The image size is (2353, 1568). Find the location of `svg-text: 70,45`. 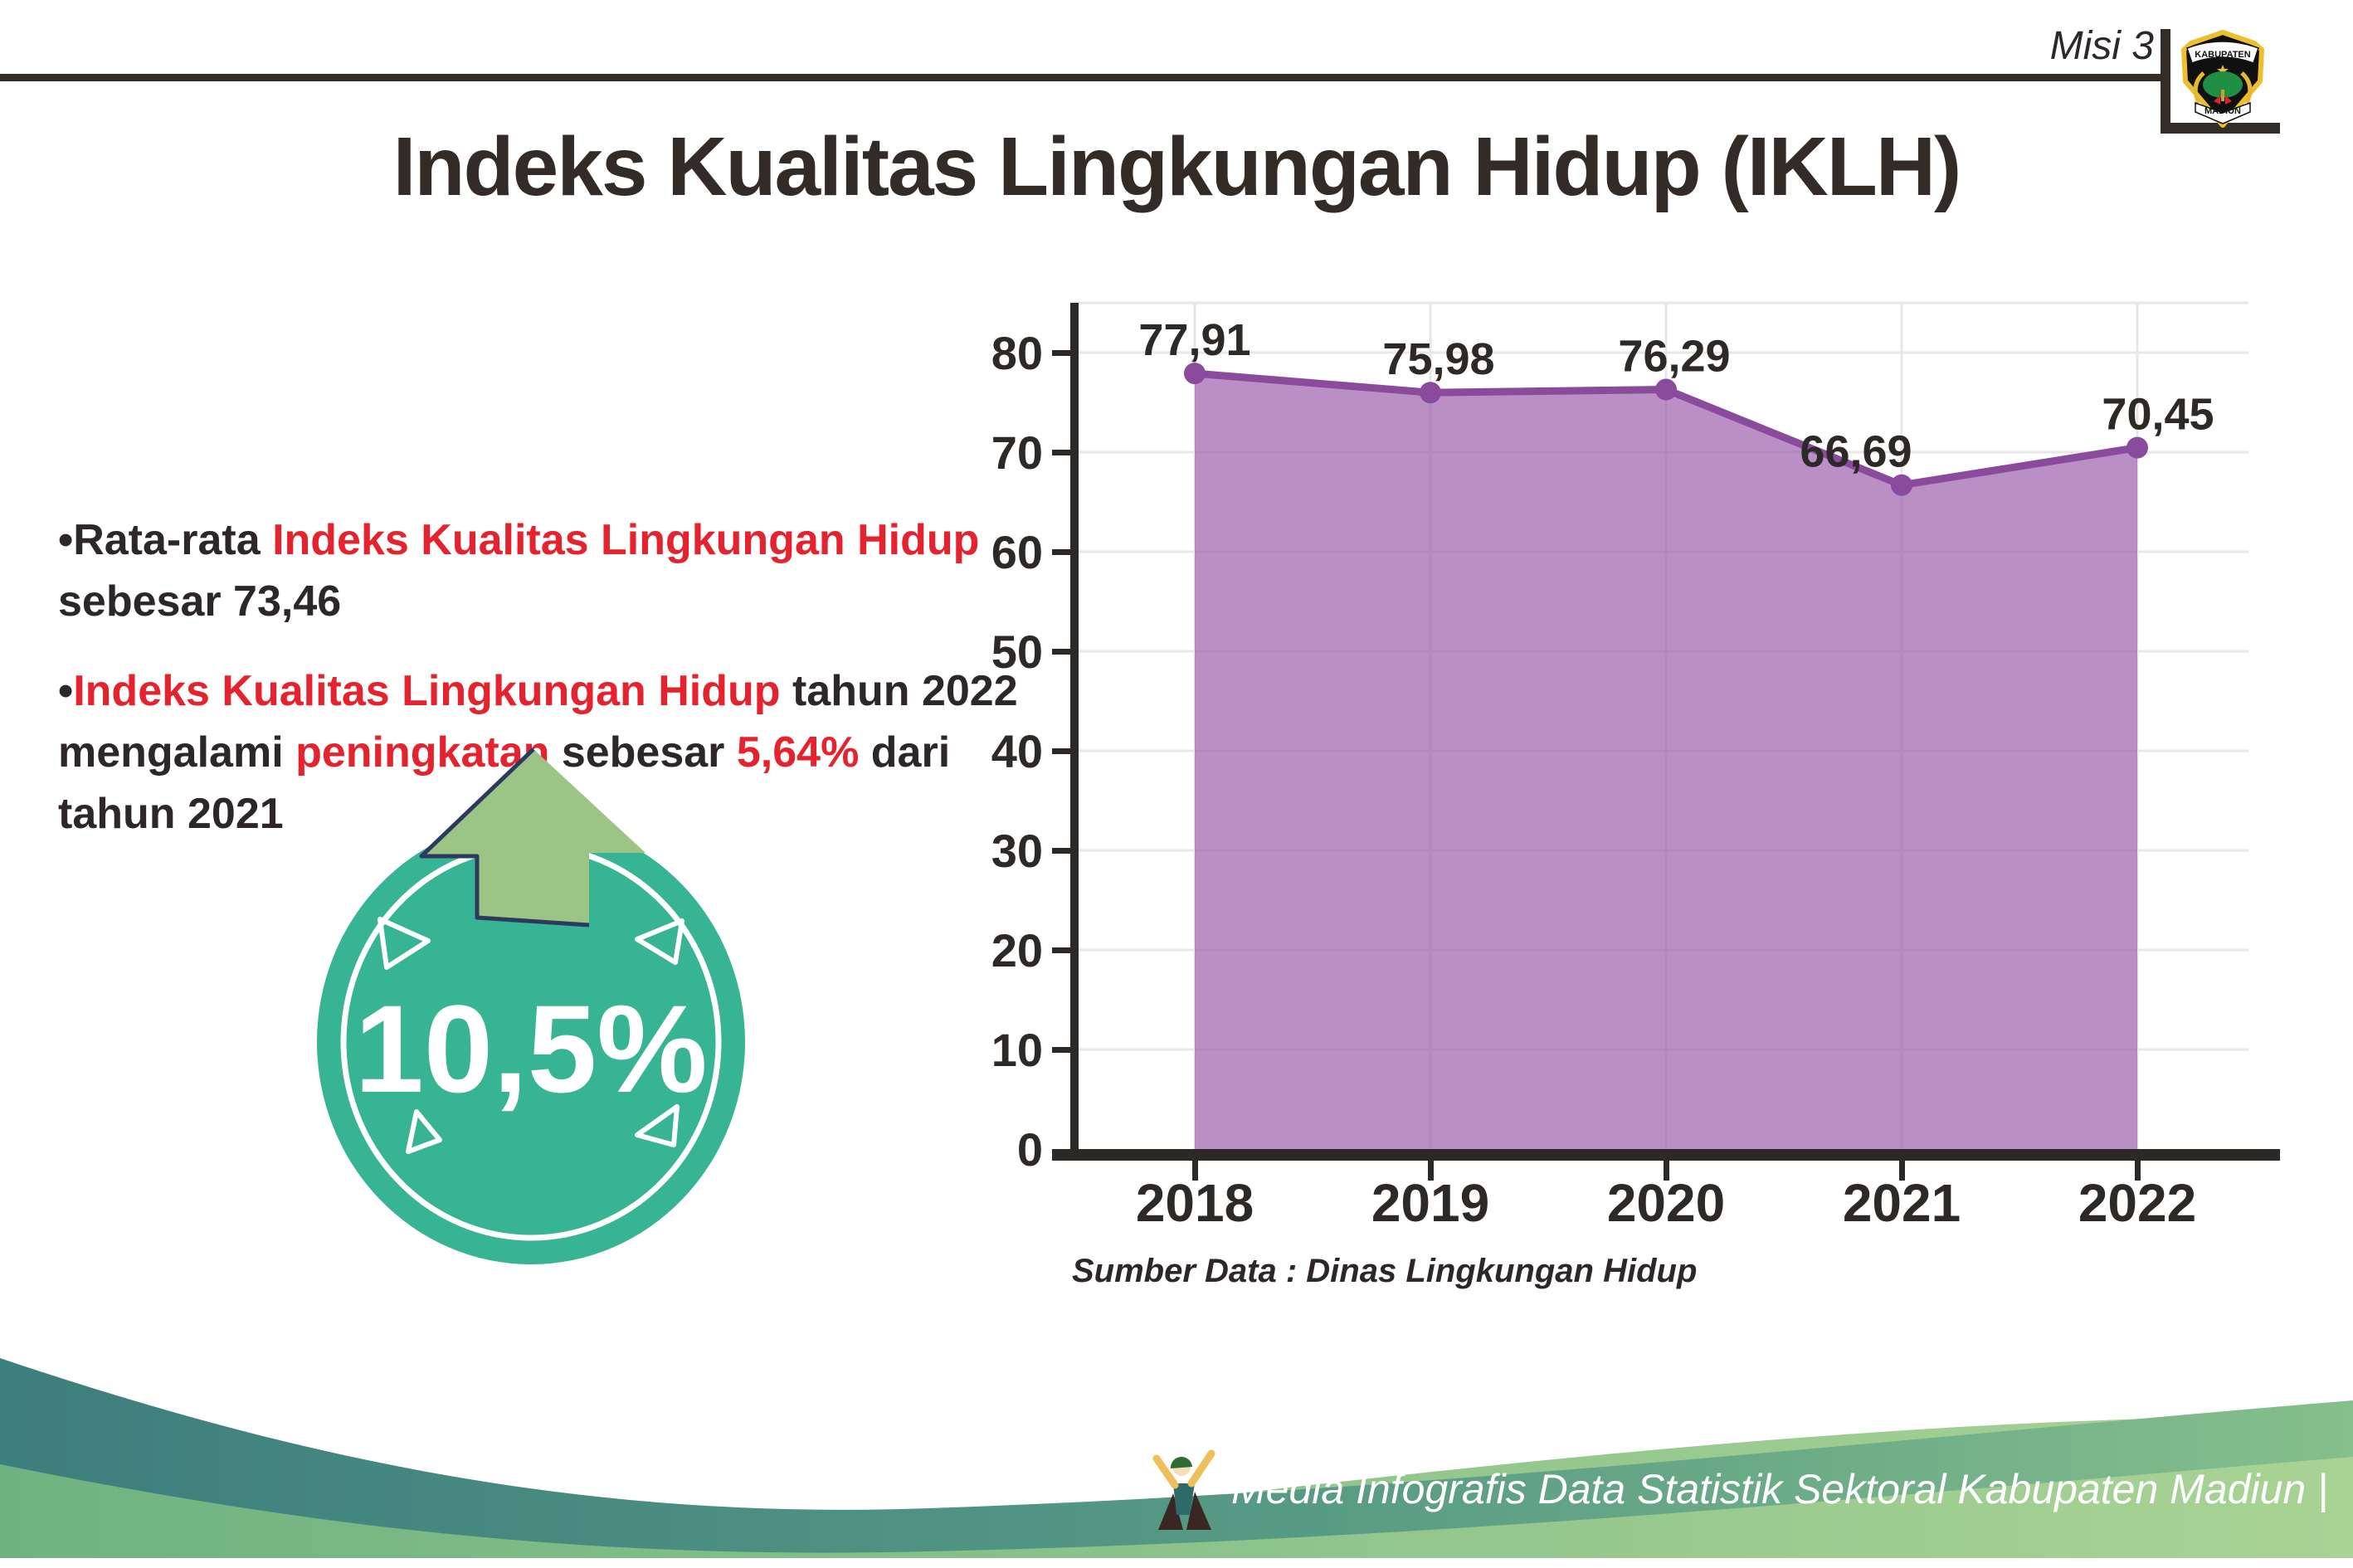

svg-text: 70,45 is located at coordinates (2158, 415).